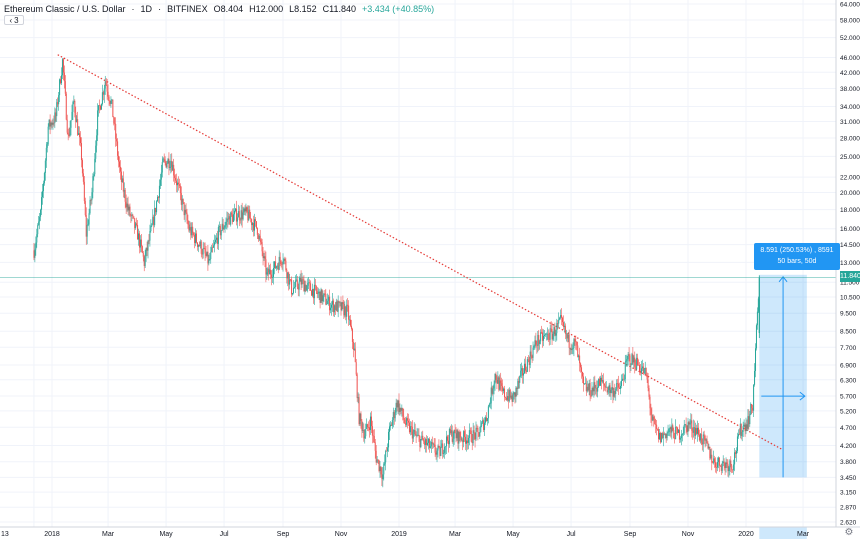 The width and height of the screenshot is (860, 544). What do you see at coordinates (283, 534) in the screenshot?
I see `time-tick-label: Sep` at bounding box center [283, 534].